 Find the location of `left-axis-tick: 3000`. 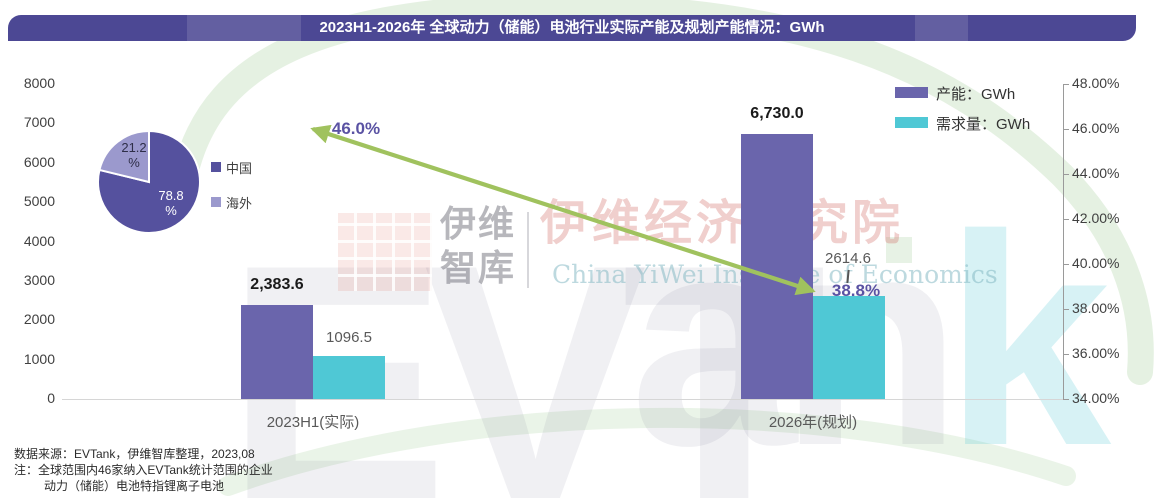

left-axis-tick: 3000 is located at coordinates (39, 279).